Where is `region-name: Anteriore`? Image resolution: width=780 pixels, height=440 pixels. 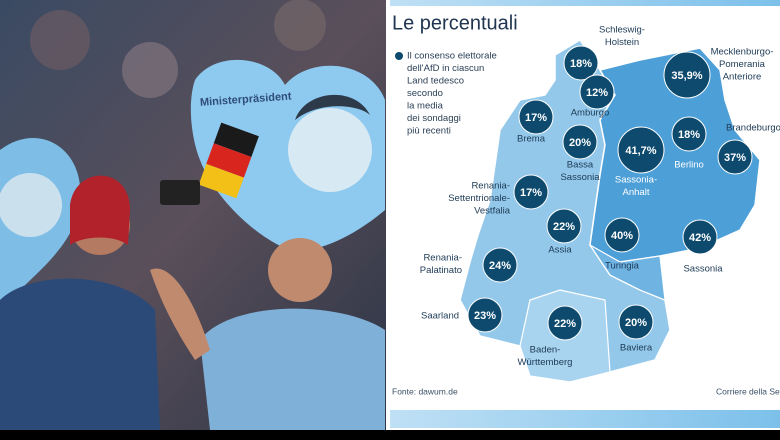 region-name: Anteriore is located at coordinates (742, 77).